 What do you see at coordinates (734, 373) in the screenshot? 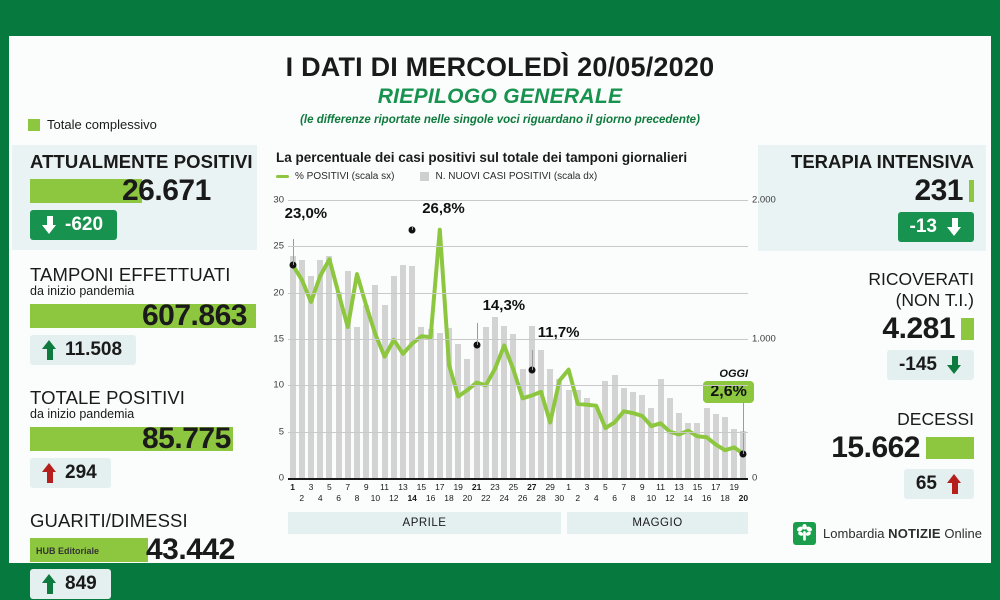
I see `oggi-label: OGGI` at bounding box center [734, 373].